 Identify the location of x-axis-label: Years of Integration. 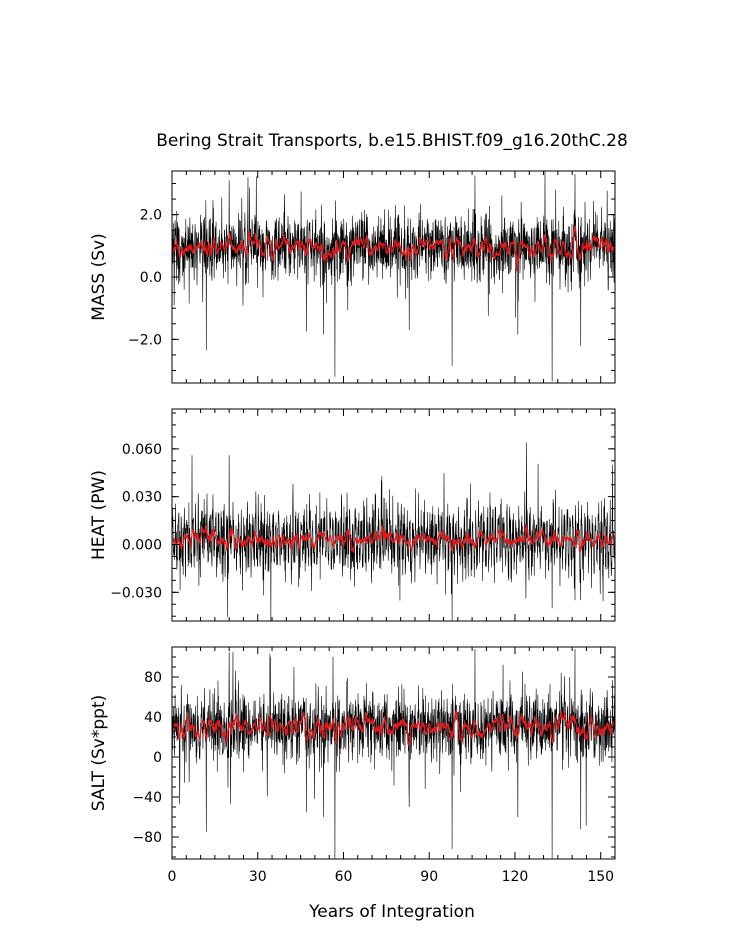
(391, 912).